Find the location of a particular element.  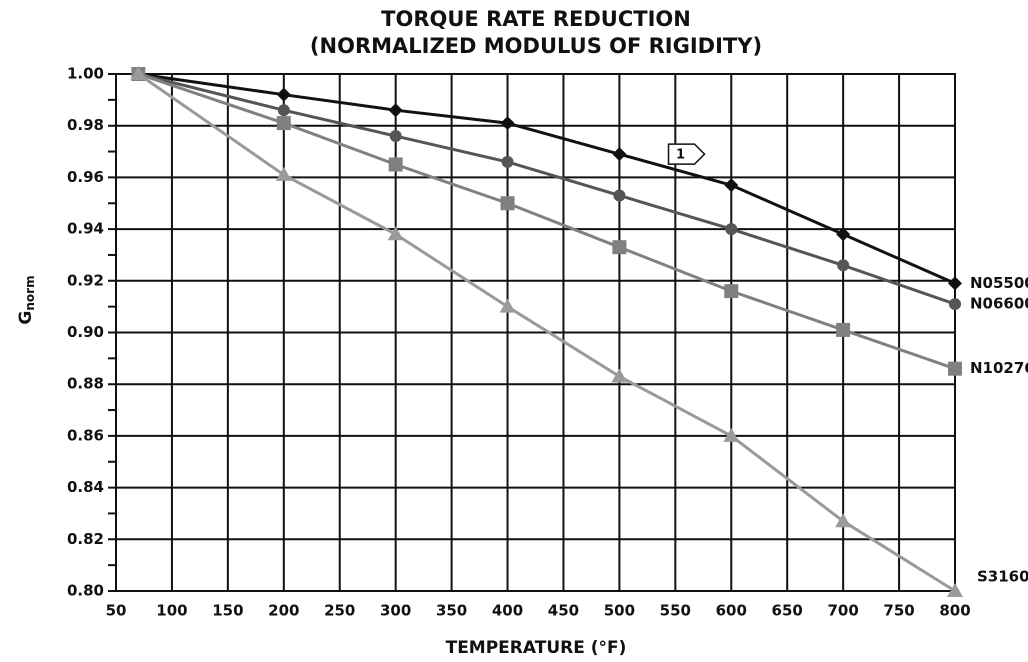

y-tick-label: 0.80 is located at coordinates (85, 591).